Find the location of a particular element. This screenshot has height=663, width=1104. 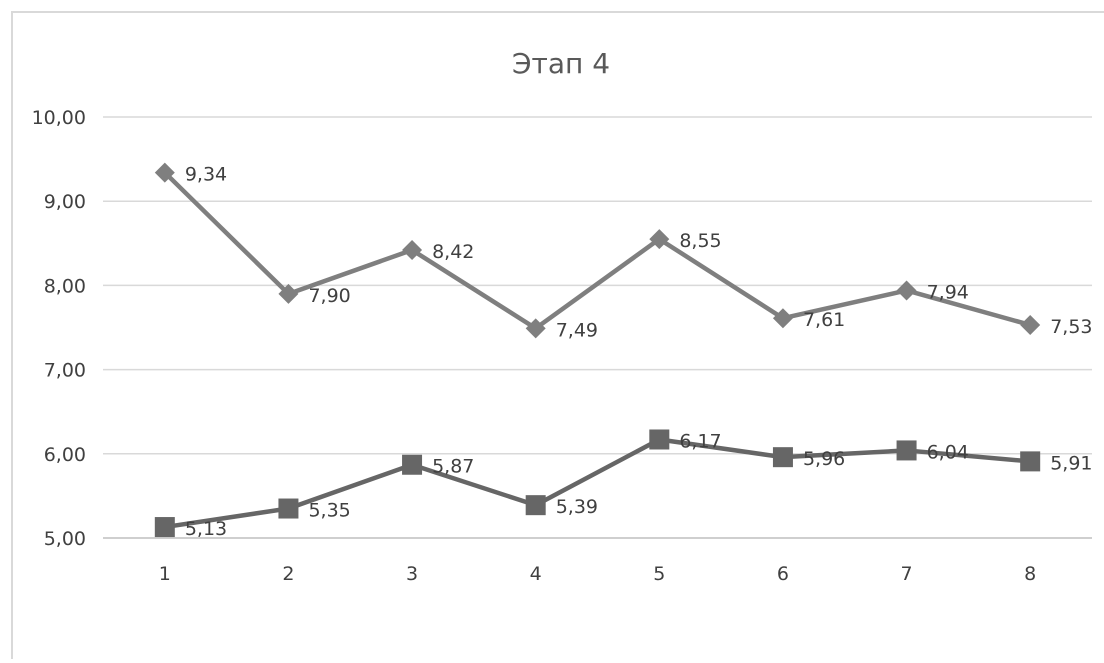

x-tick-label: 3 is located at coordinates (412, 574).